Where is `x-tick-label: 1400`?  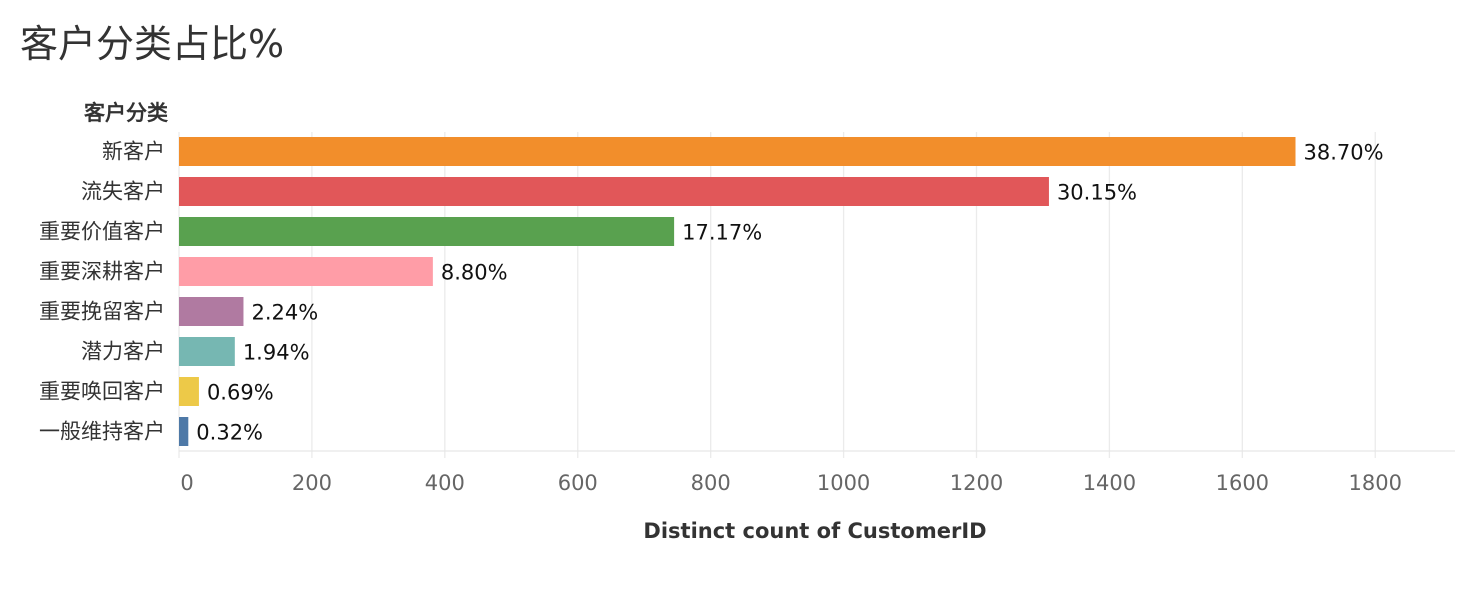 x-tick-label: 1400 is located at coordinates (1109, 483).